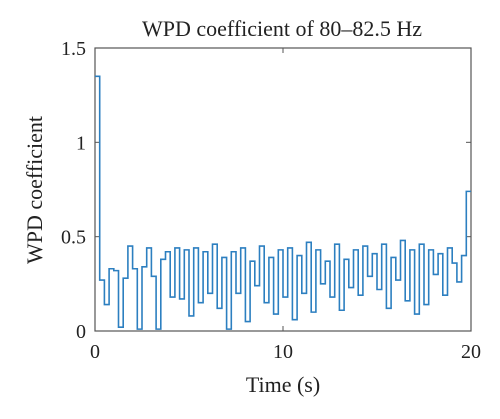  What do you see at coordinates (81, 332) in the screenshot?
I see `y-tick-label: 0` at bounding box center [81, 332].